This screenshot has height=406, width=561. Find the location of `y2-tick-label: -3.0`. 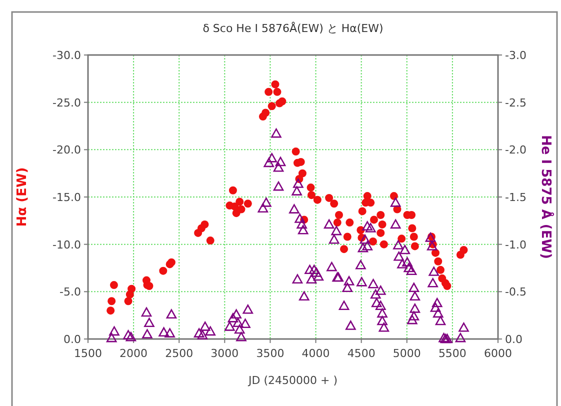

y2-tick-label: -3.0 is located at coordinates (515, 55).